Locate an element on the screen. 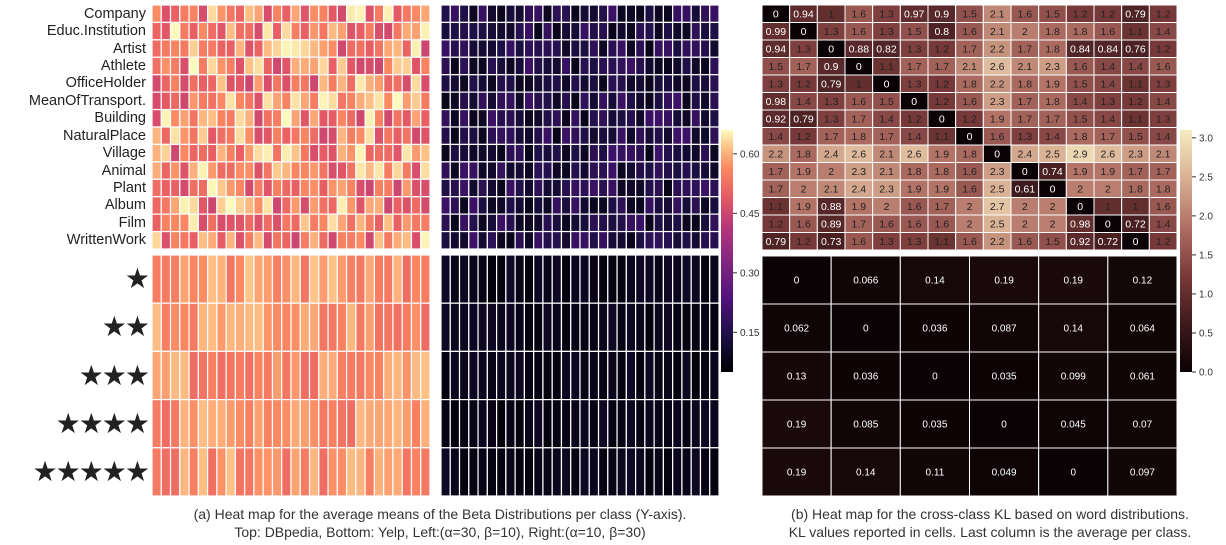  colorbar-tick-label: 1.0 is located at coordinates (1206, 294).